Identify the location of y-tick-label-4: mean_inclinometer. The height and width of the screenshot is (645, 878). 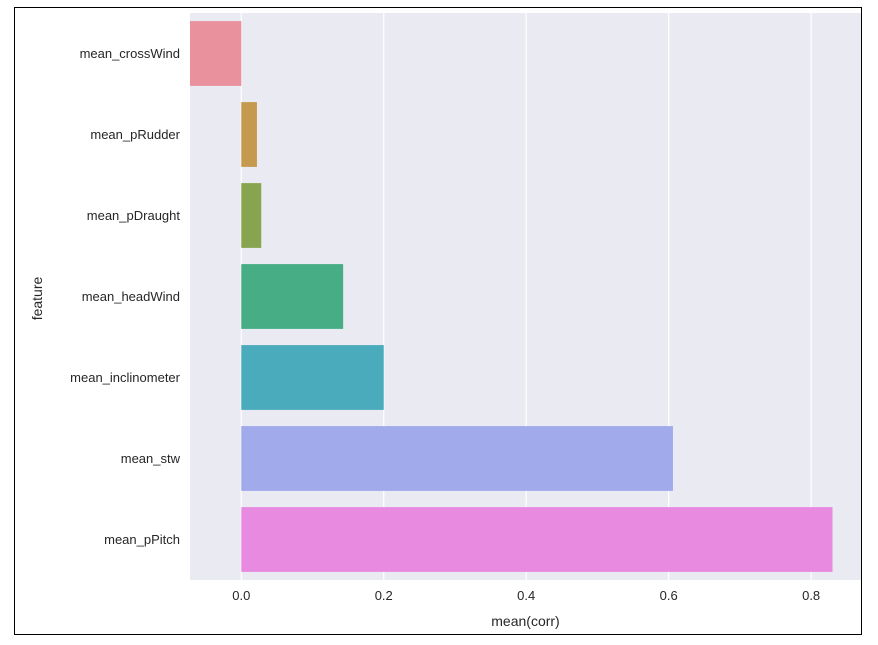
(125, 377).